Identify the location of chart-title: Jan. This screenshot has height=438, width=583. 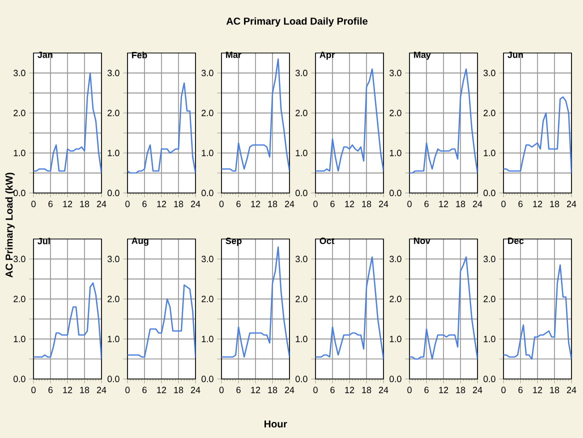
(45, 55).